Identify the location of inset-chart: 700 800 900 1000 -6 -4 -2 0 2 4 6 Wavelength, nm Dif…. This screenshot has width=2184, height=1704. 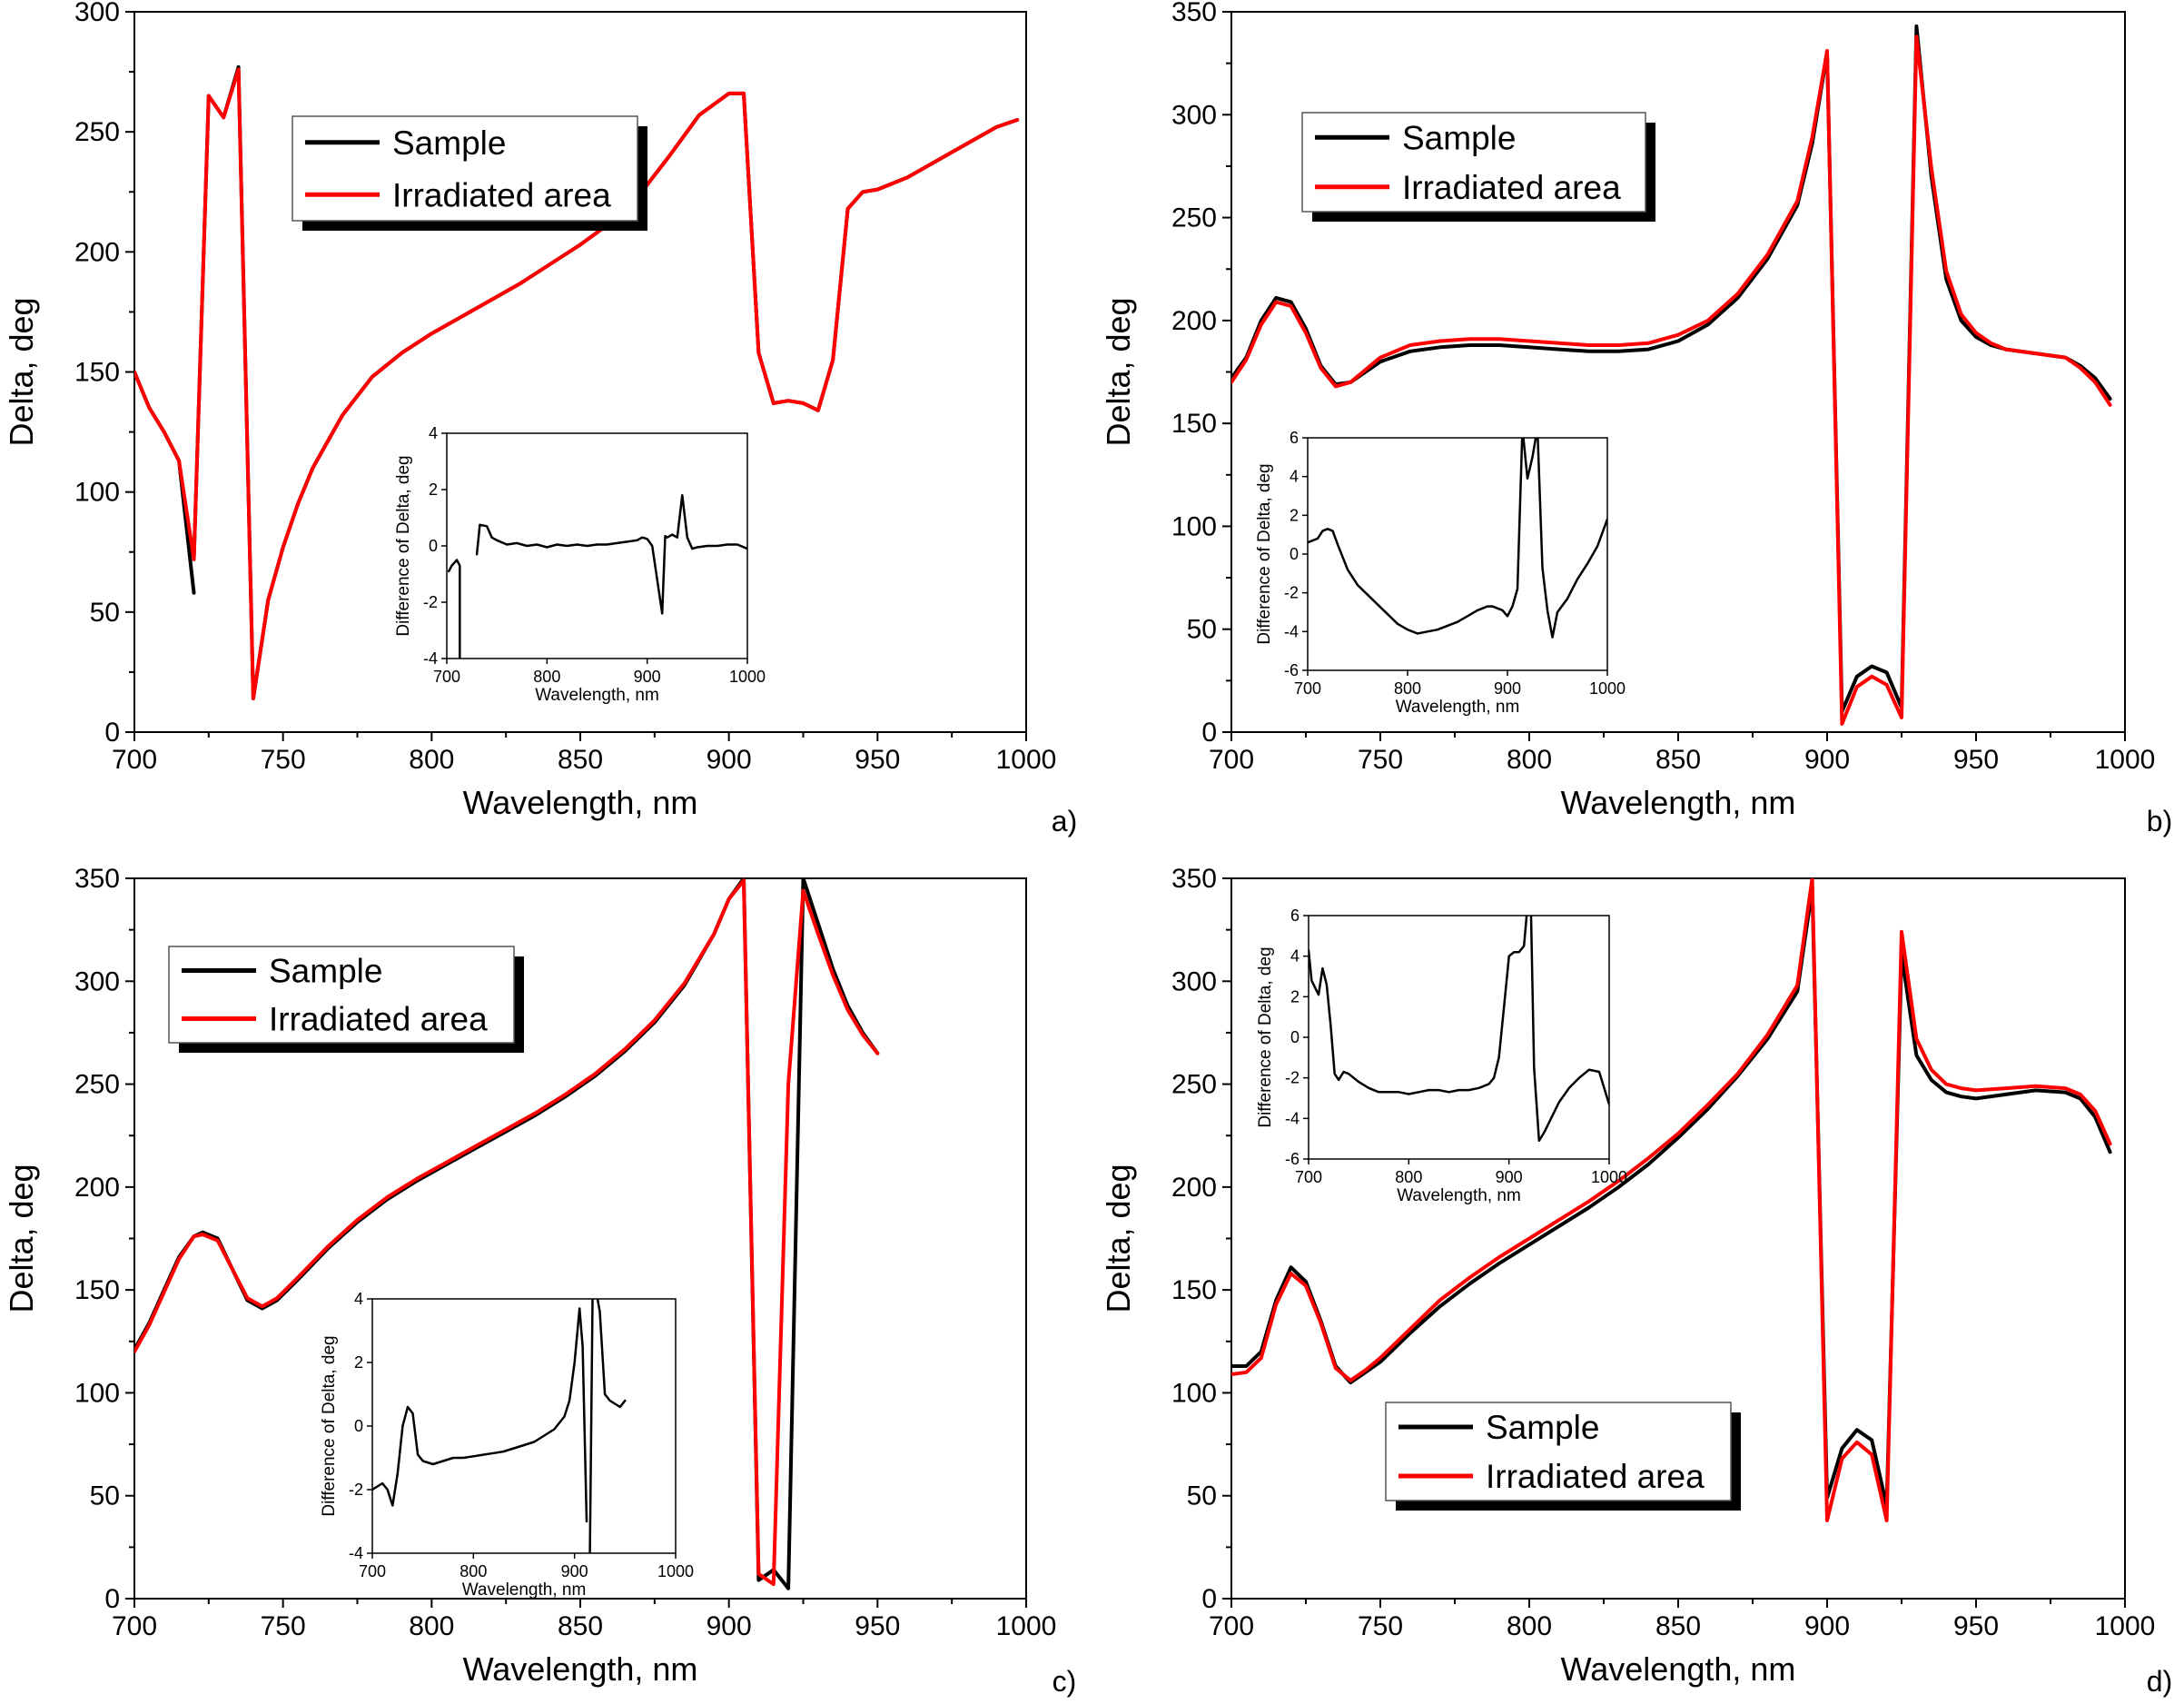
(1442, 1055).